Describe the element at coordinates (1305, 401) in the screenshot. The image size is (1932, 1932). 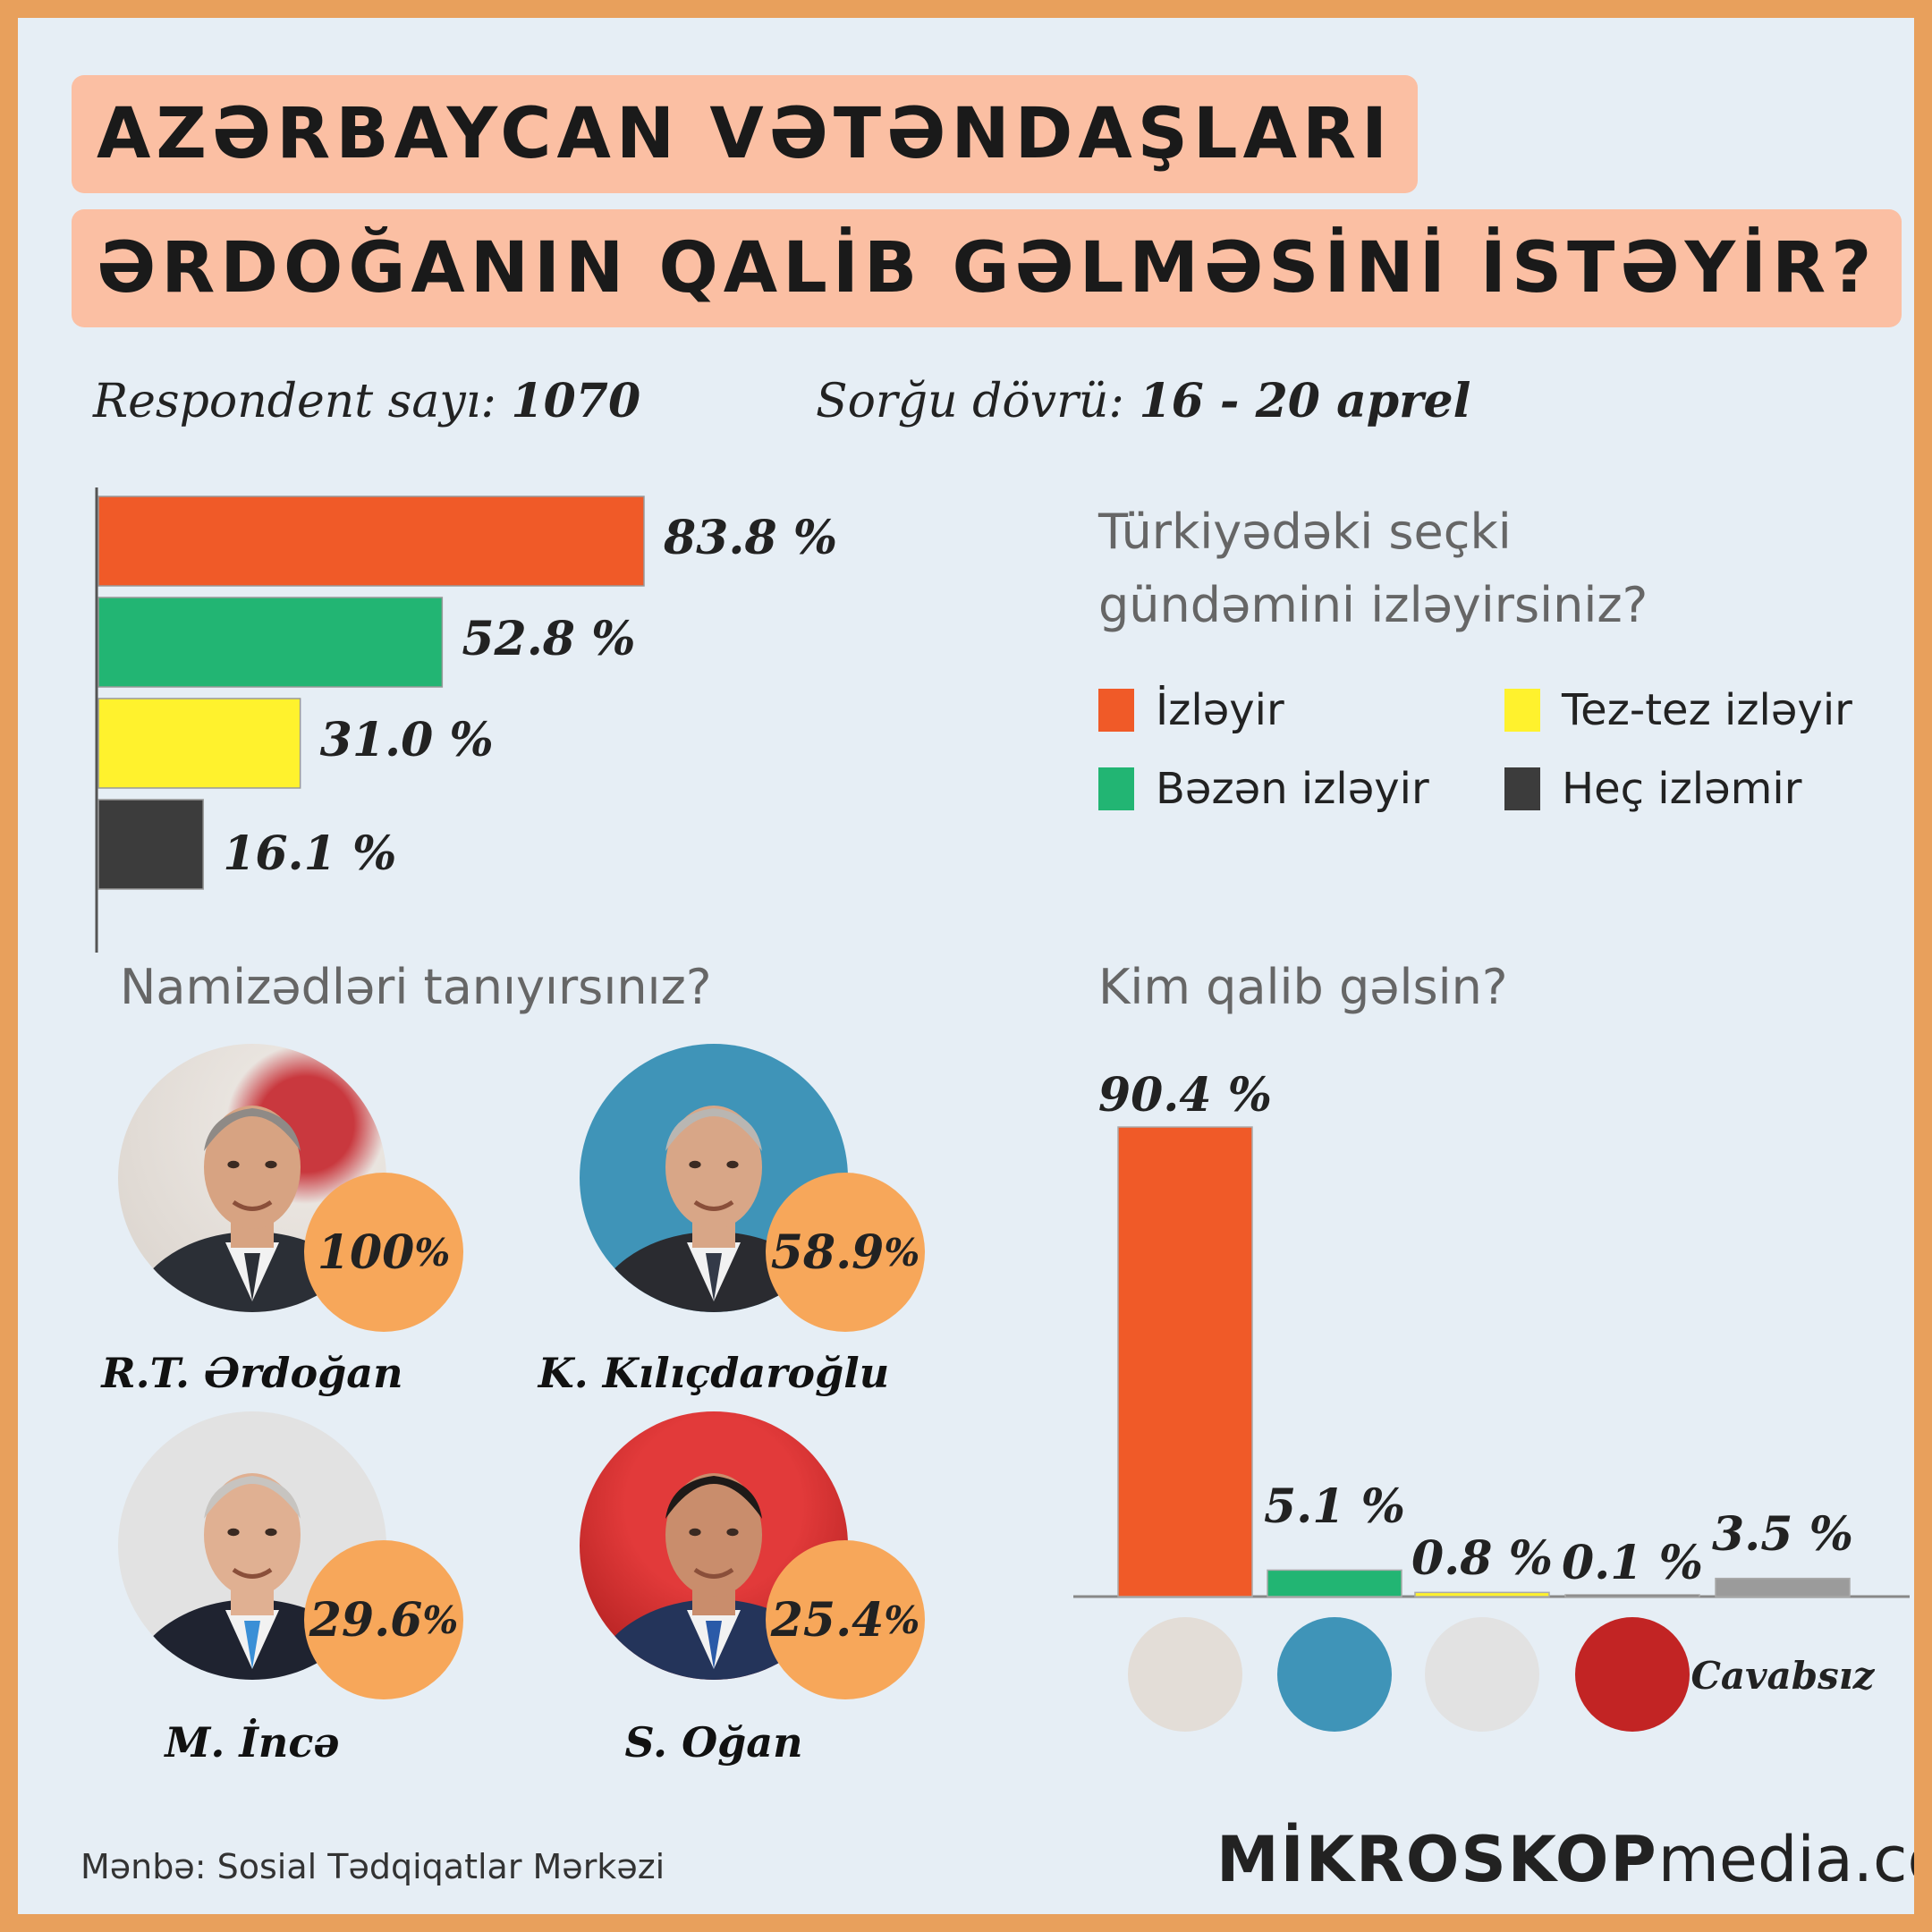
I see `period-value: 16 - 20 aprel` at that location.